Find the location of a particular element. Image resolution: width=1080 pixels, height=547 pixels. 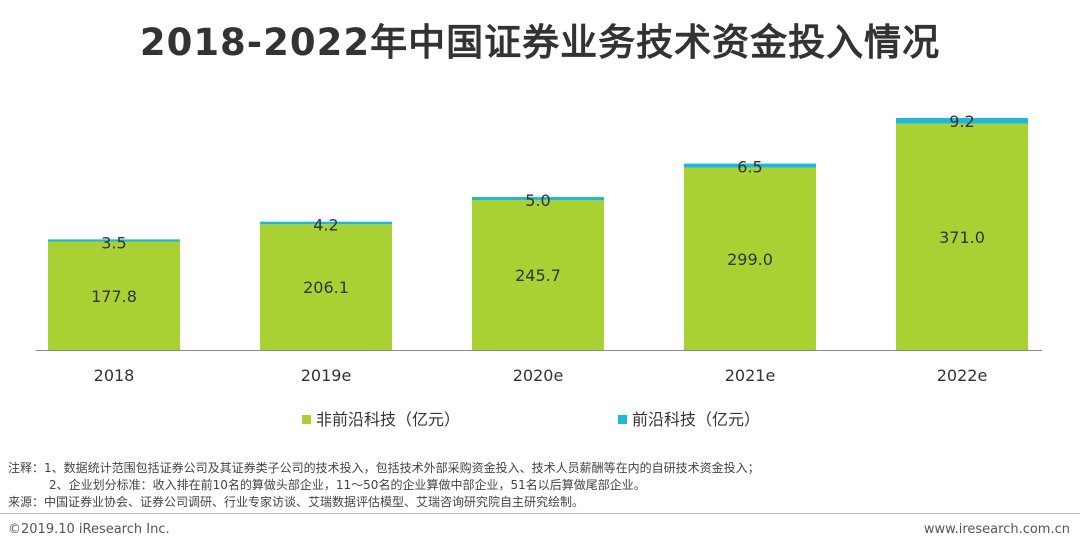

legend-swatch-non-frontier is located at coordinates (306, 419).